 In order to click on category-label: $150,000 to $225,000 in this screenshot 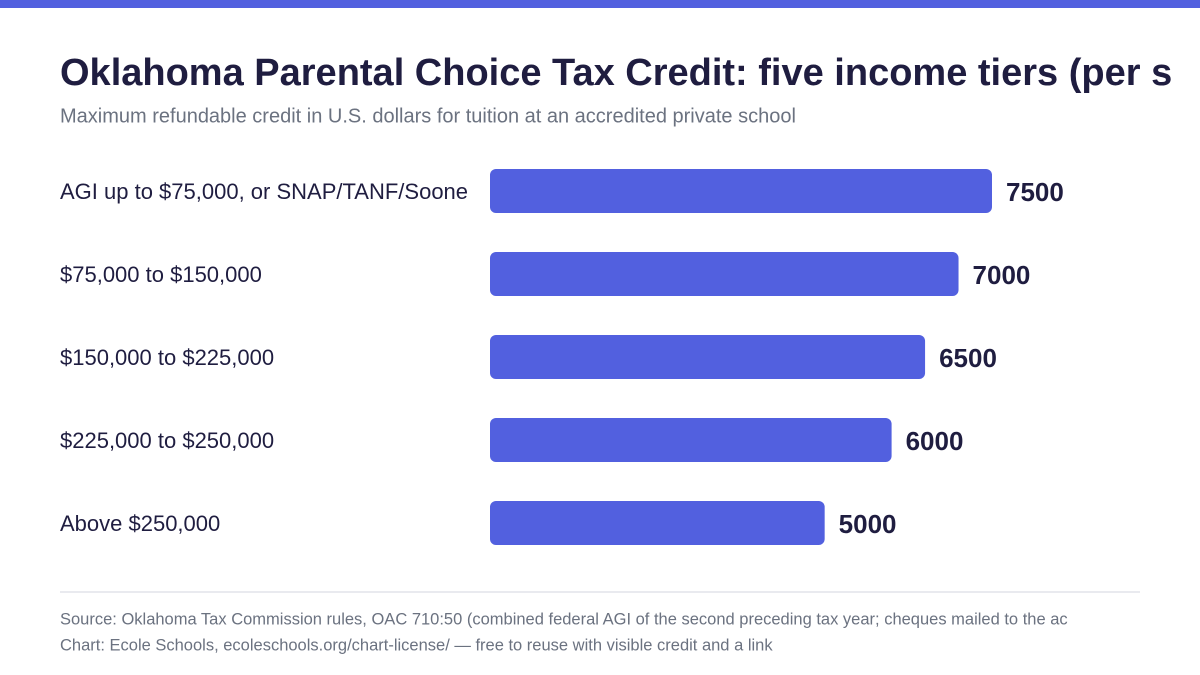, I will do `click(167, 357)`.